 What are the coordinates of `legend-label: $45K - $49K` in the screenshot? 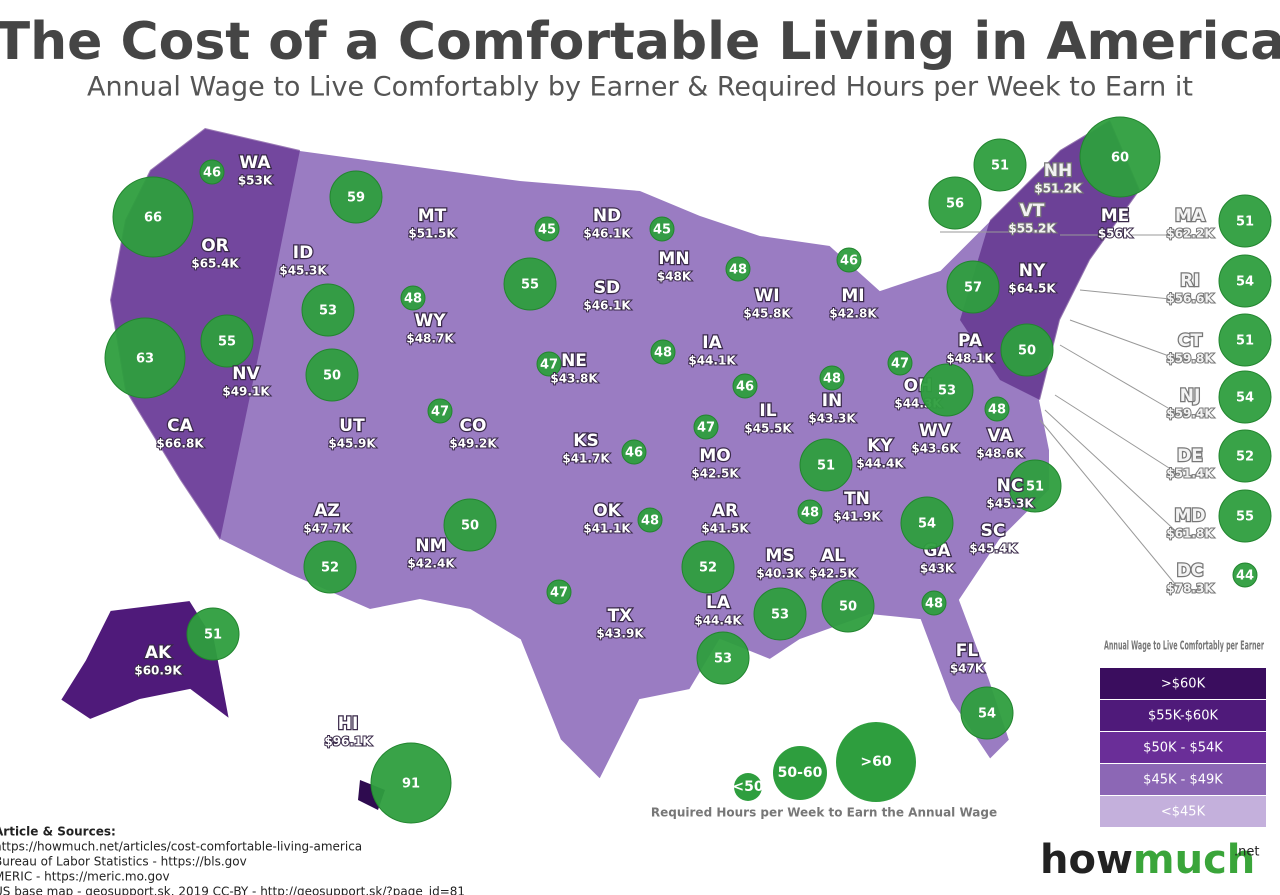 It's located at (1183, 780).